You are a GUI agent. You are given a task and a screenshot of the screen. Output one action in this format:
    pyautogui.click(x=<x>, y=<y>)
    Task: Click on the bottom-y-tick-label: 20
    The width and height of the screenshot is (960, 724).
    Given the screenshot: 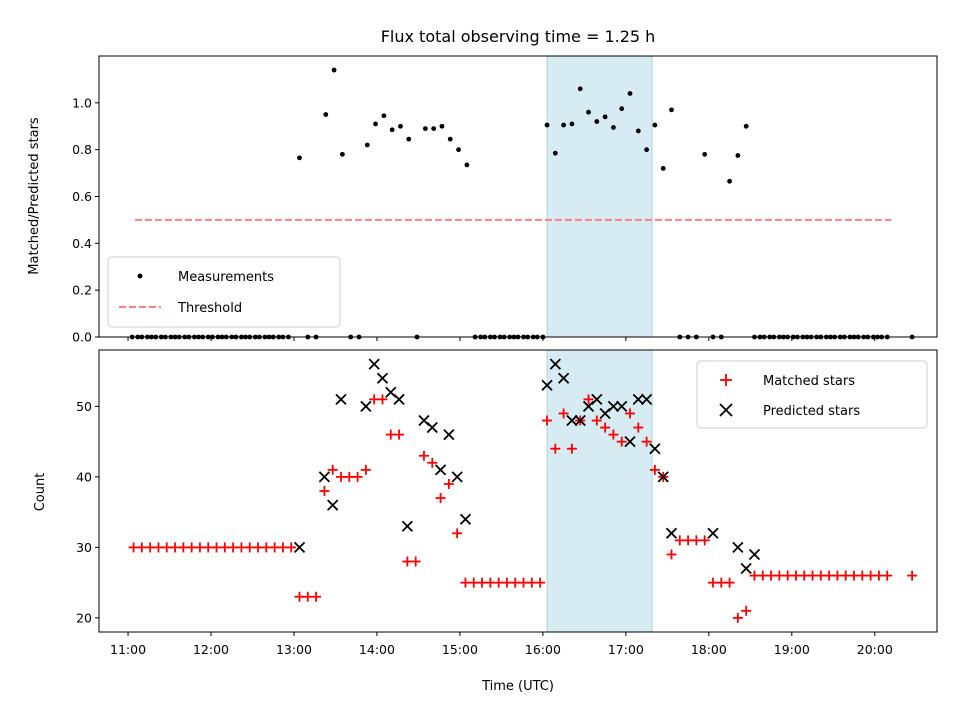 What is the action you would take?
    pyautogui.click(x=84, y=617)
    